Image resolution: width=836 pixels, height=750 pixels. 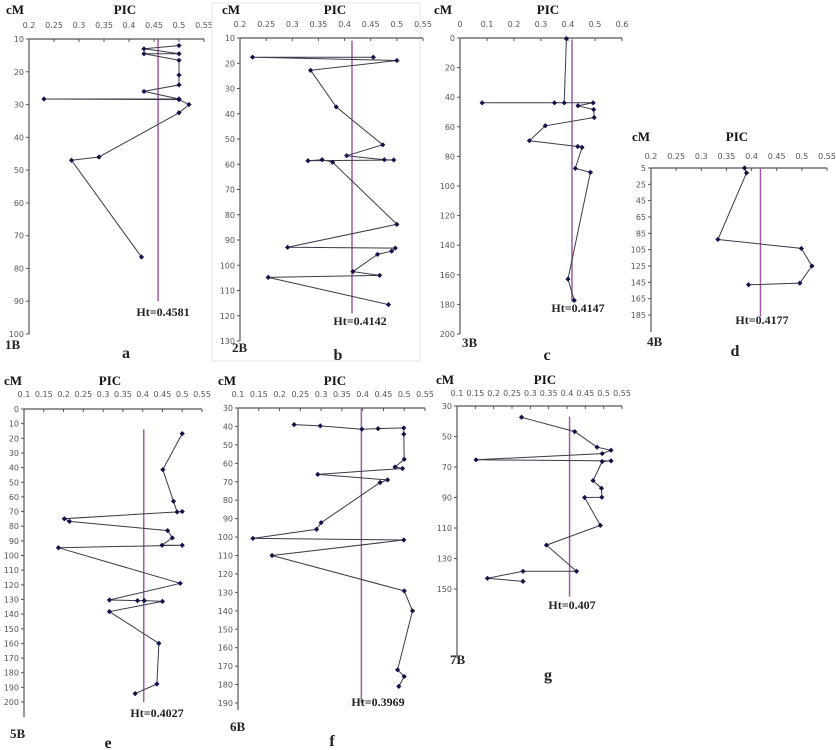 I want to click on ht-annotation: Ht=0.3969, so click(x=377, y=702).